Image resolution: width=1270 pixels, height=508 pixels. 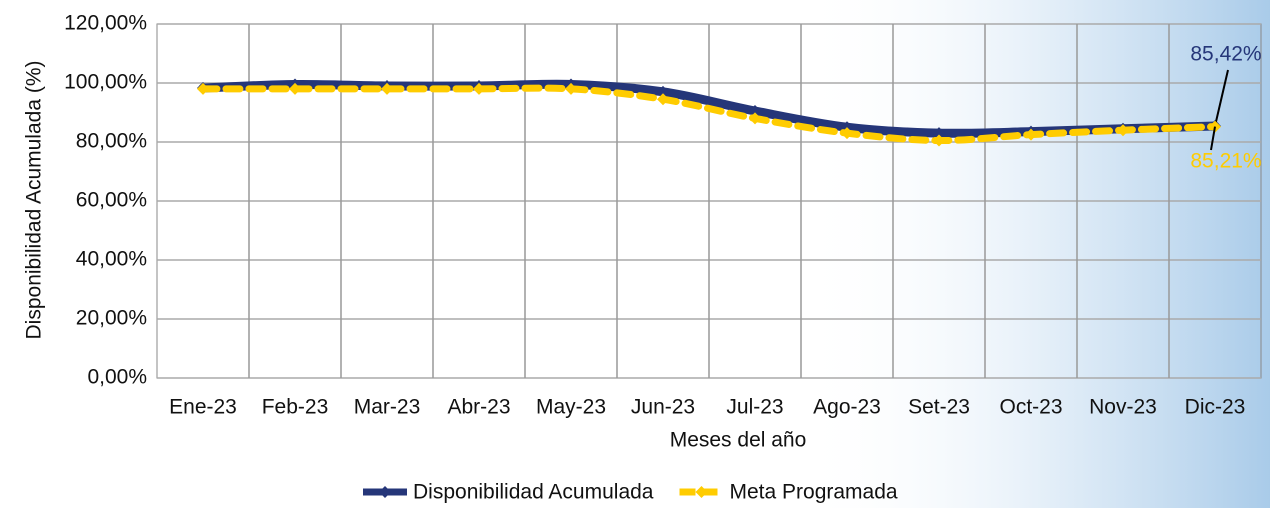 What do you see at coordinates (111, 200) in the screenshot?
I see `y-tick-label: 60,00%` at bounding box center [111, 200].